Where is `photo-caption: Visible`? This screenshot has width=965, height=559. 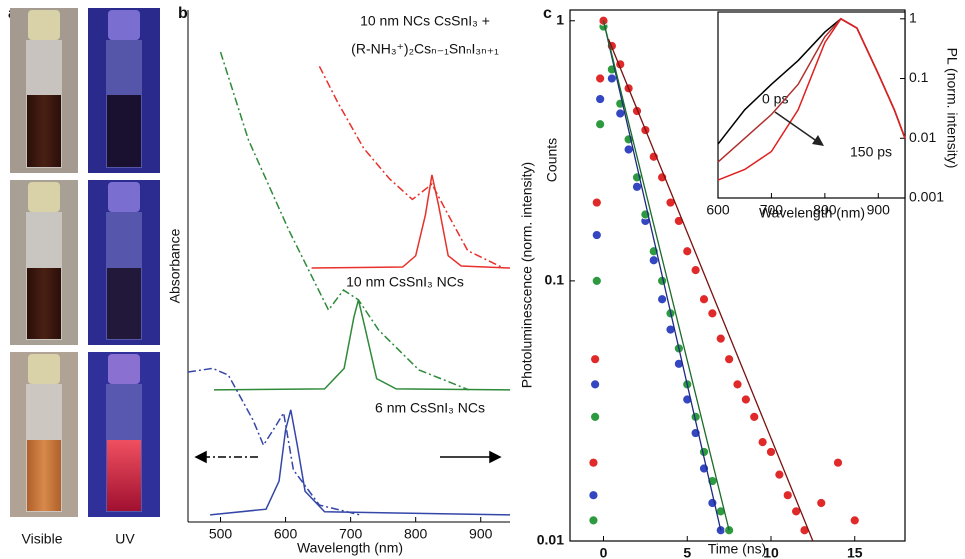
photo-caption: Visible is located at coordinates (42, 539).